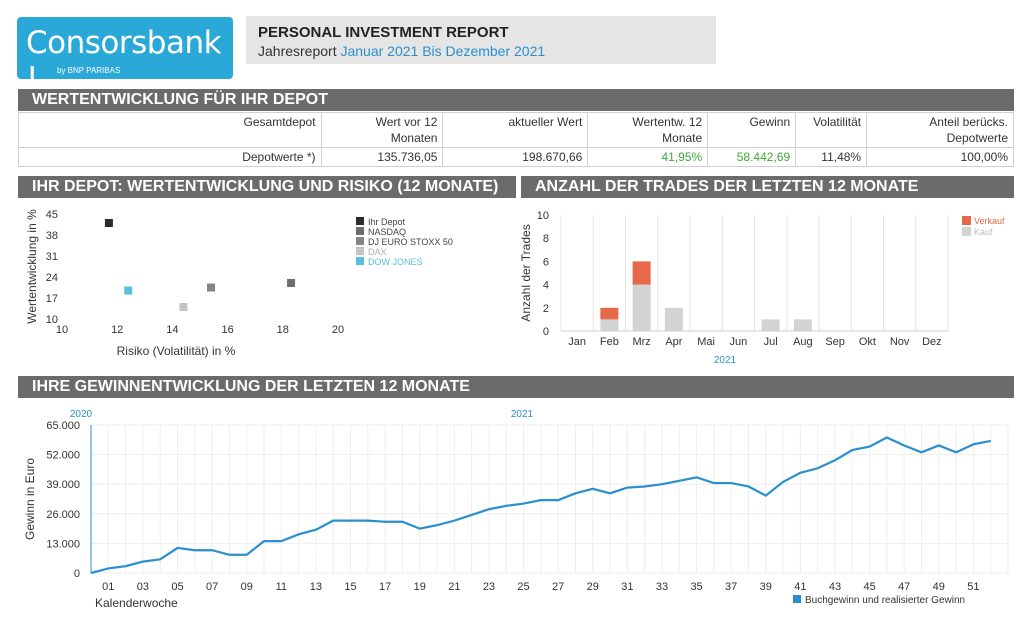  What do you see at coordinates (63, 515) in the screenshot?
I see `y-tick-label: 26.000` at bounding box center [63, 515].